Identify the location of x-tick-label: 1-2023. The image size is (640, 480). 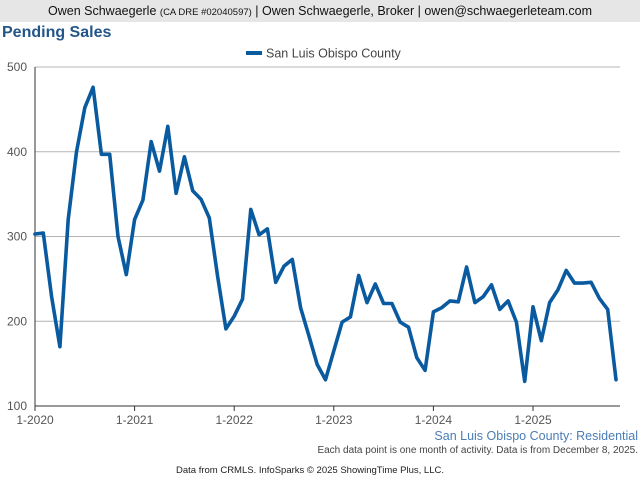
(334, 420).